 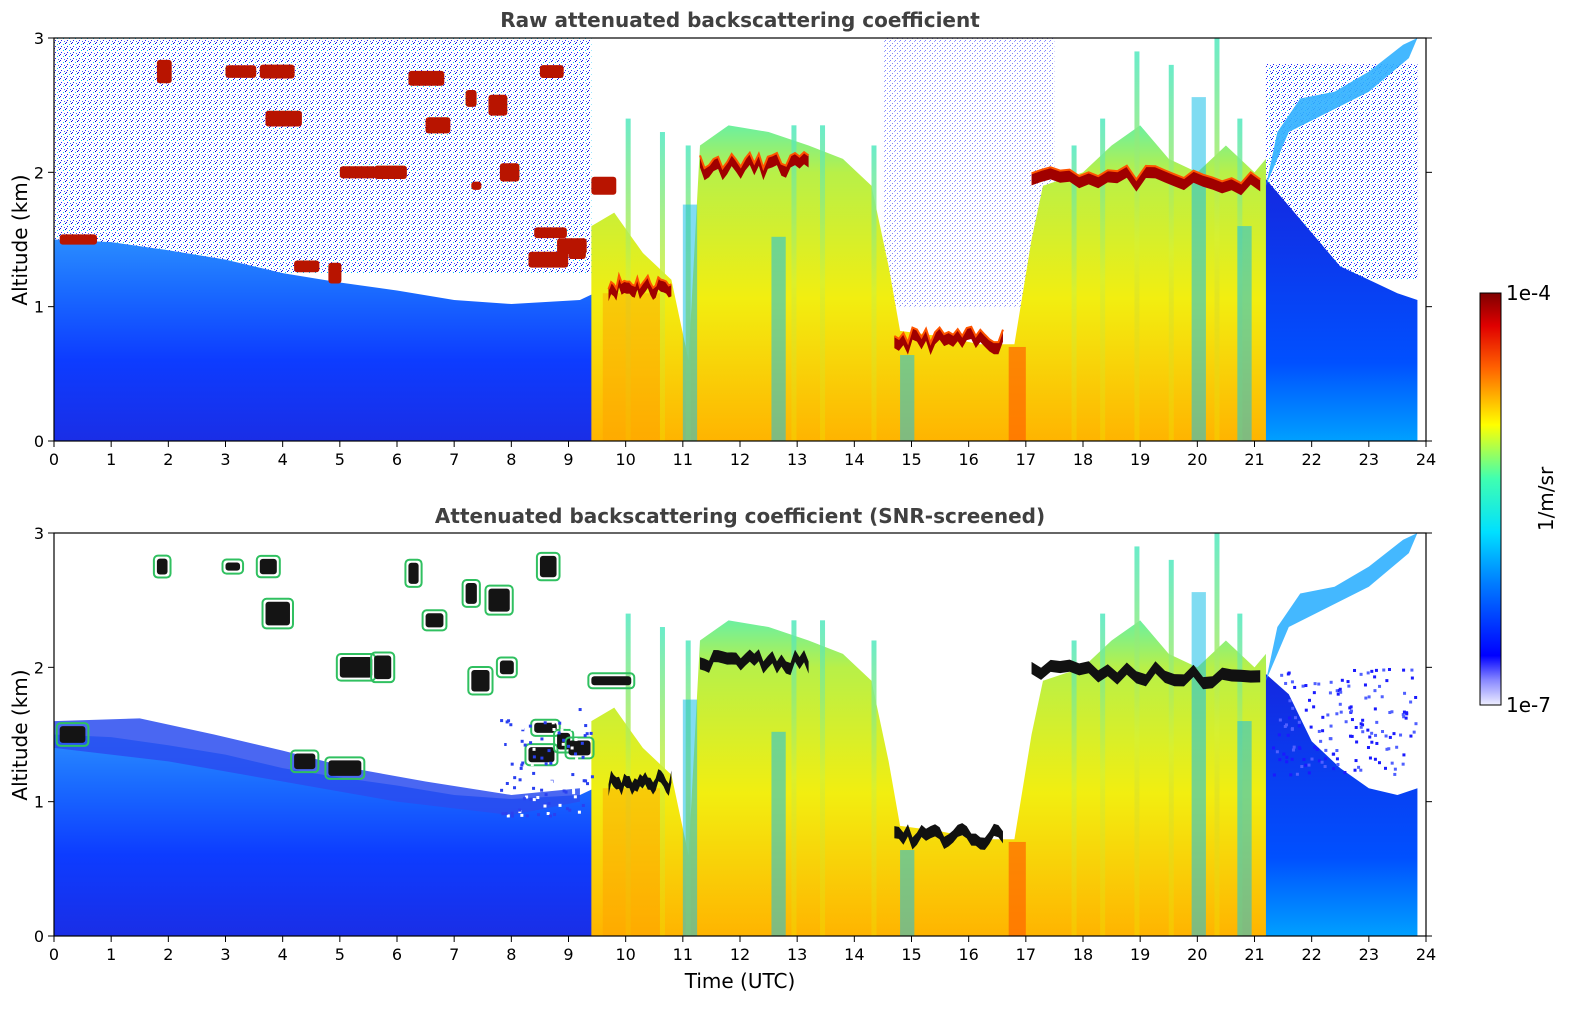 I want to click on x-tick-label: 2, so click(x=168, y=459).